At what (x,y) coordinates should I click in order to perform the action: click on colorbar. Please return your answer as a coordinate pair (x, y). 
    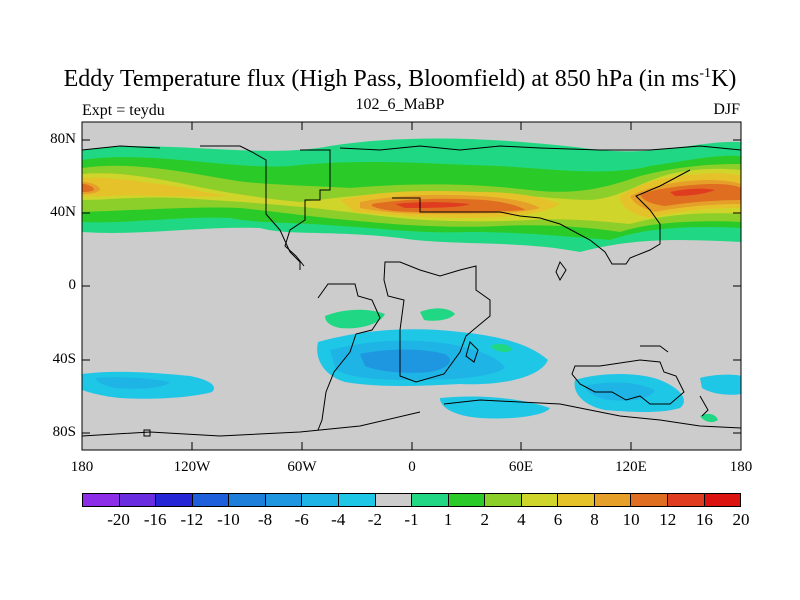
    Looking at the image, I should click on (411, 500).